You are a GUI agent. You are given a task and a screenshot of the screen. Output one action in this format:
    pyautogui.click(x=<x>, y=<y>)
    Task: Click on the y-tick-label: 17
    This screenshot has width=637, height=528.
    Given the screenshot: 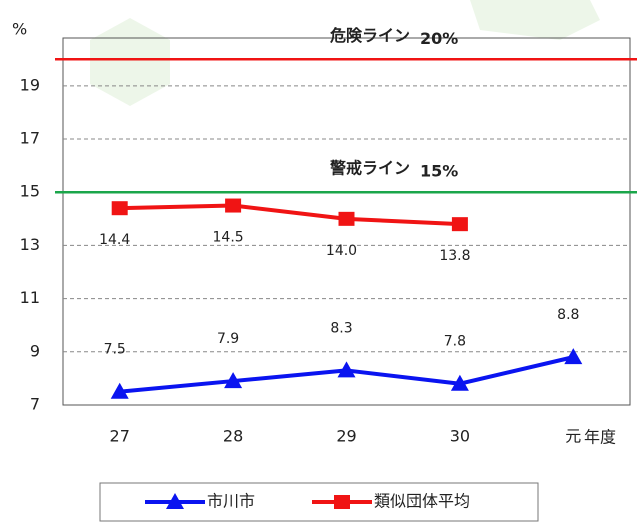 What is the action you would take?
    pyautogui.click(x=30, y=138)
    